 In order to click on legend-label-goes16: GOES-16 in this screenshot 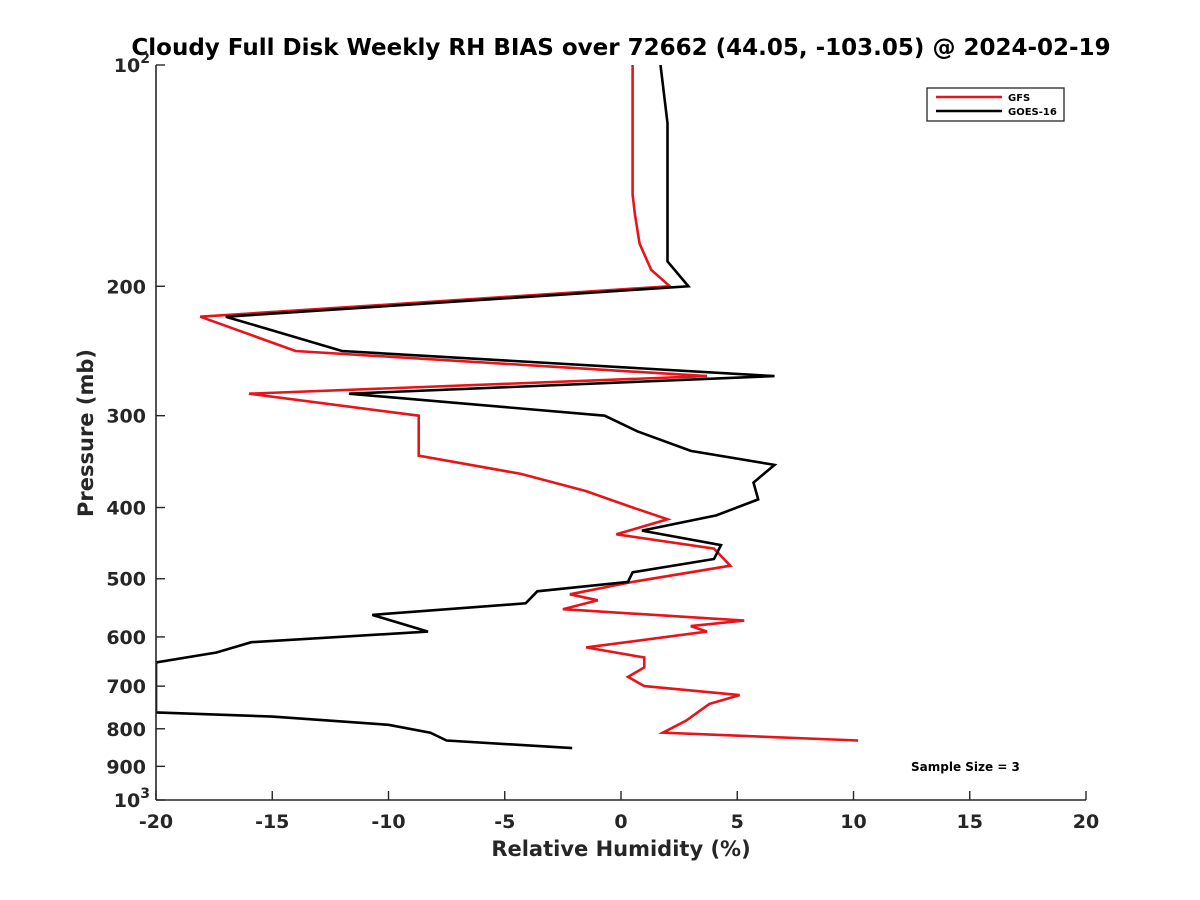, I will do `click(1032, 112)`.